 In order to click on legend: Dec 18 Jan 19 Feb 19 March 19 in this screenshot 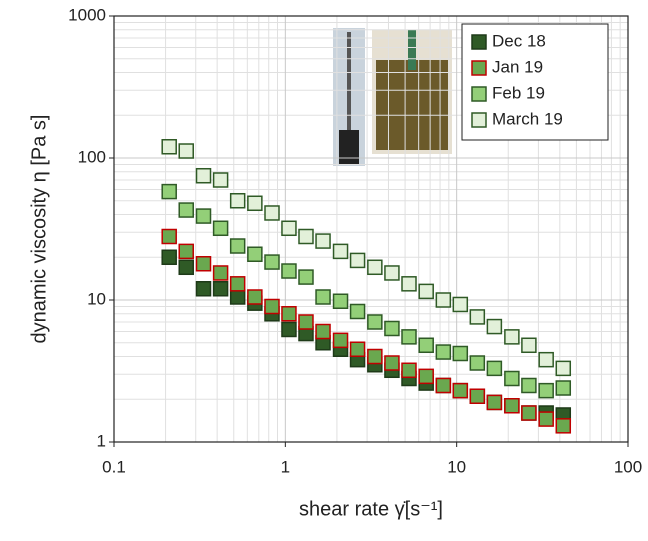, I will do `click(535, 82)`.